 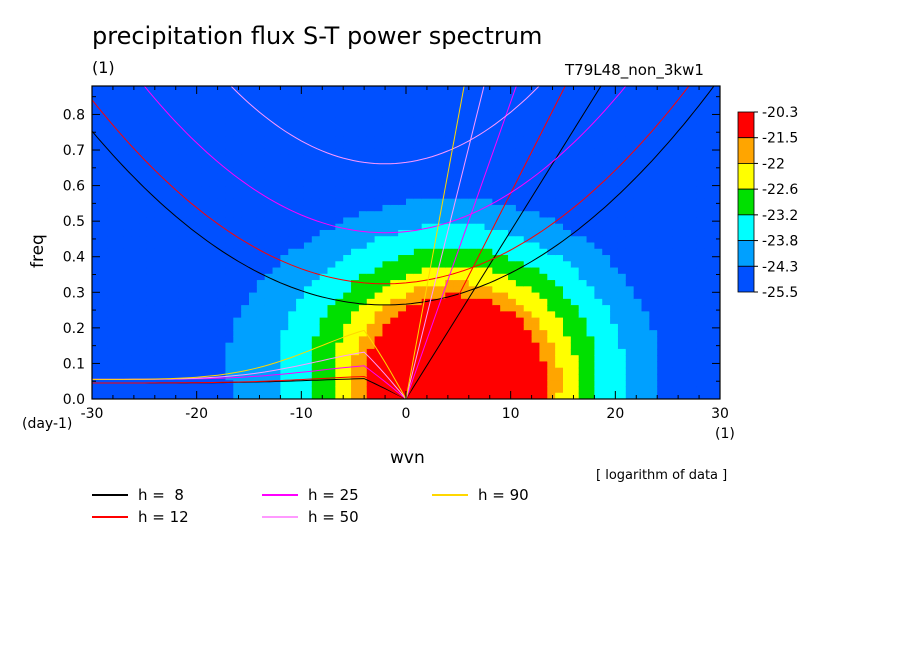 I want to click on colorbar-label: -23.8, so click(x=780, y=242).